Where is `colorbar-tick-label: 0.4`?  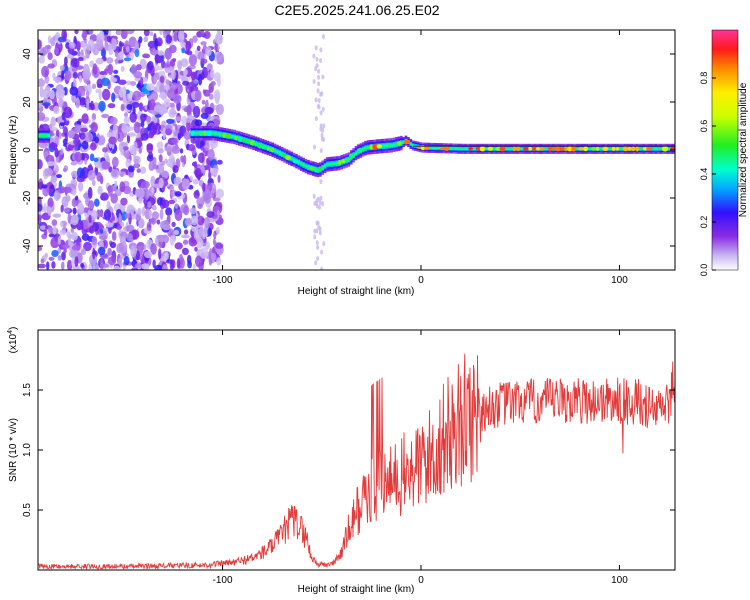
colorbar-tick-label: 0.4 is located at coordinates (704, 174).